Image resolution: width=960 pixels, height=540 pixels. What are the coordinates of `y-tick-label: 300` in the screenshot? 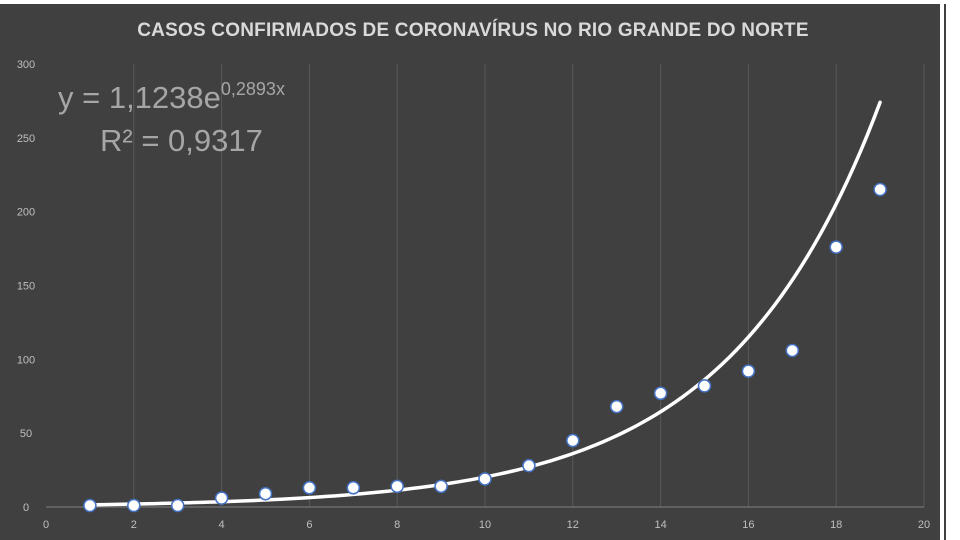 It's located at (26, 65).